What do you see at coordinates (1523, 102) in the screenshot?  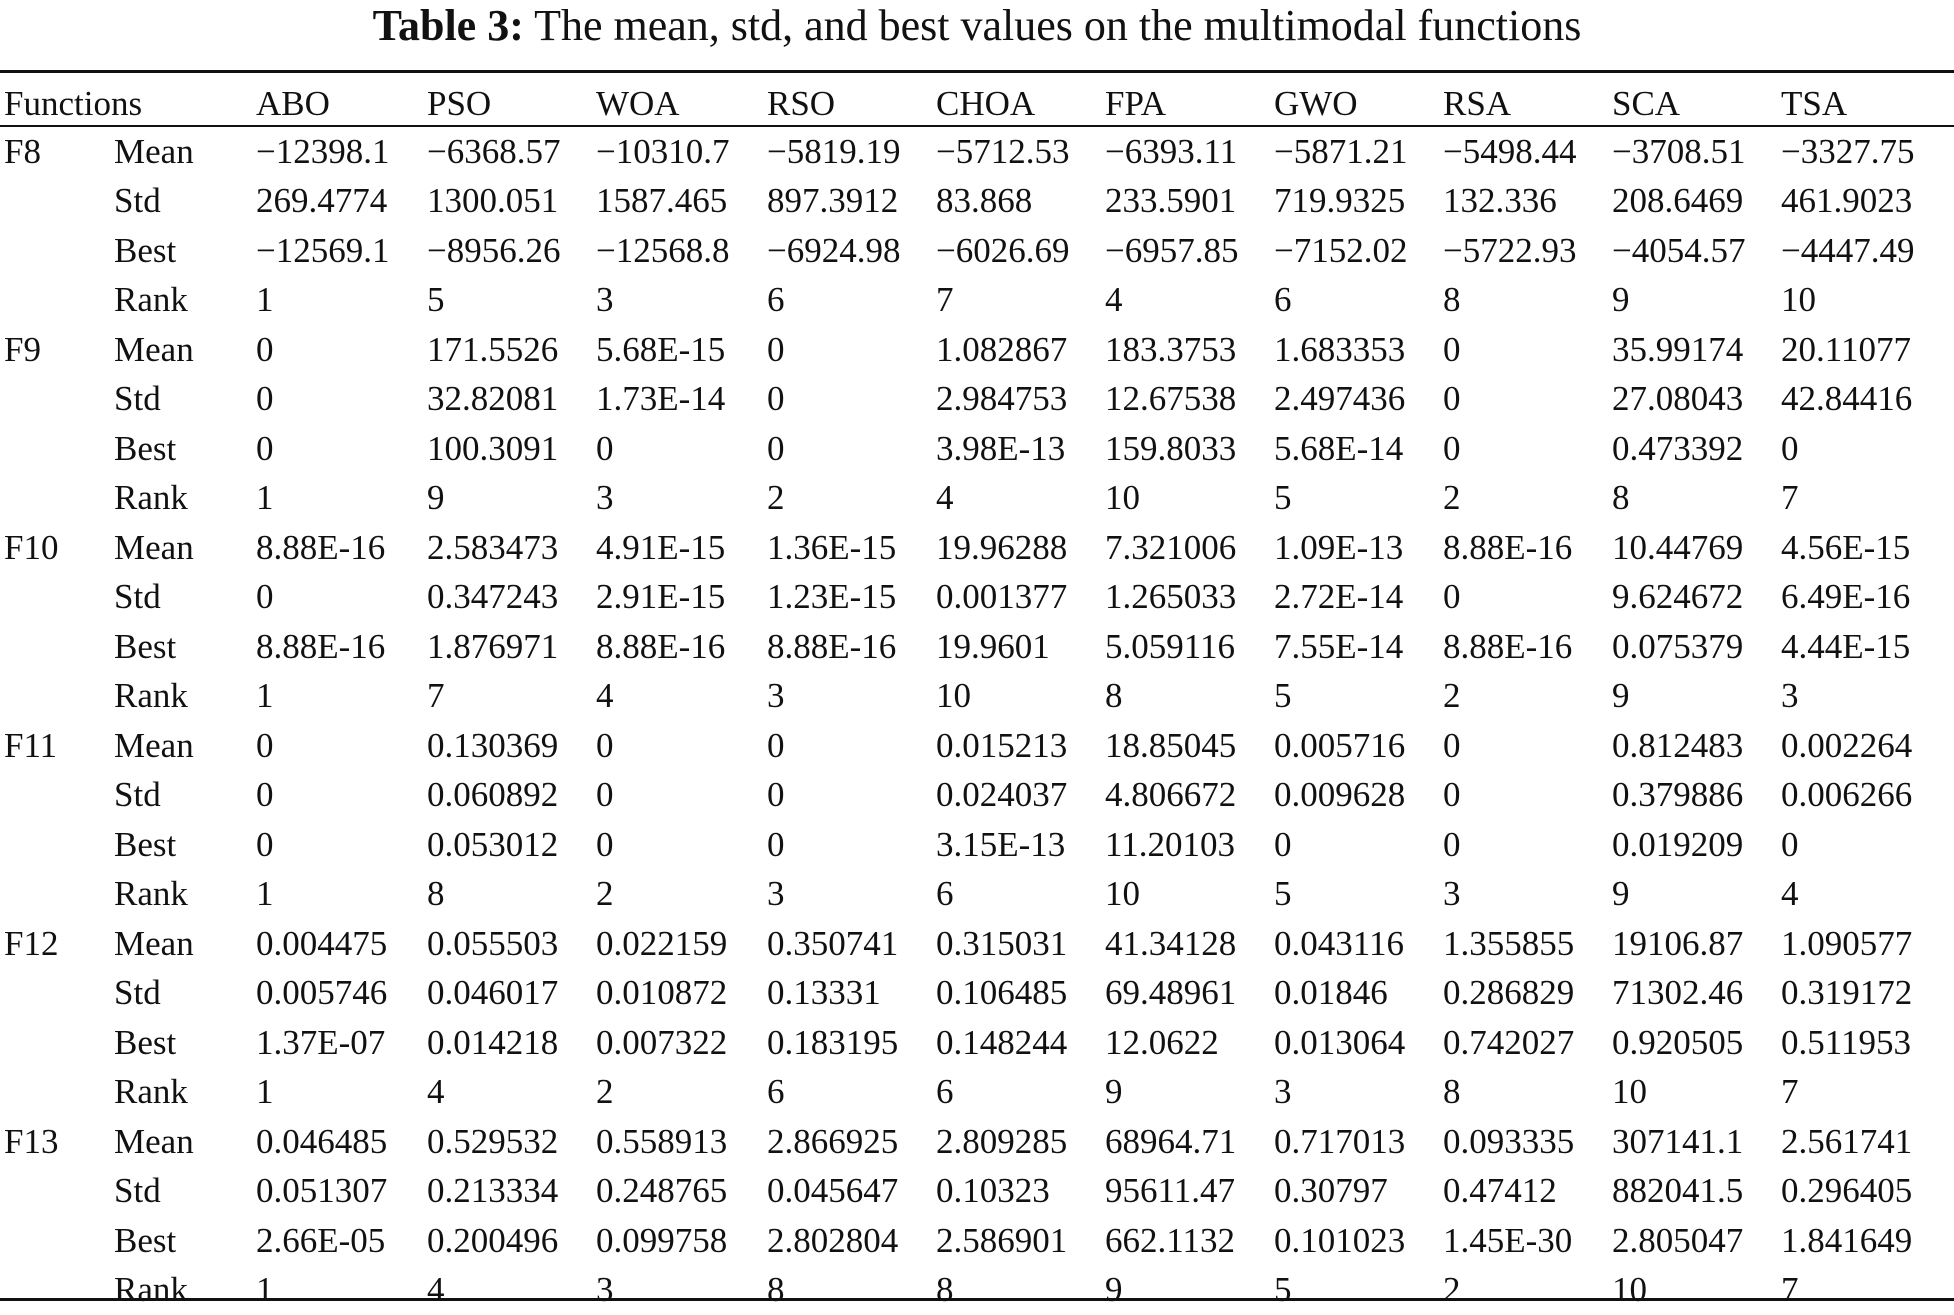 I see `header-rsa: RSA` at bounding box center [1523, 102].